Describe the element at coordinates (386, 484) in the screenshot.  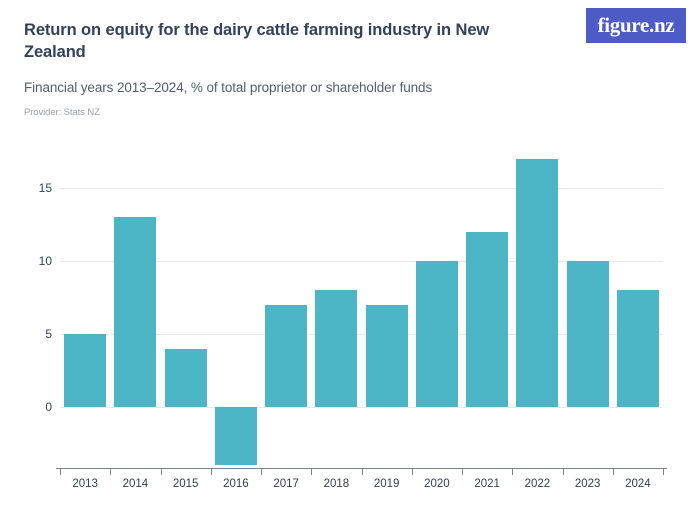
I see `x-axis-tick-label-2019: 2019` at that location.